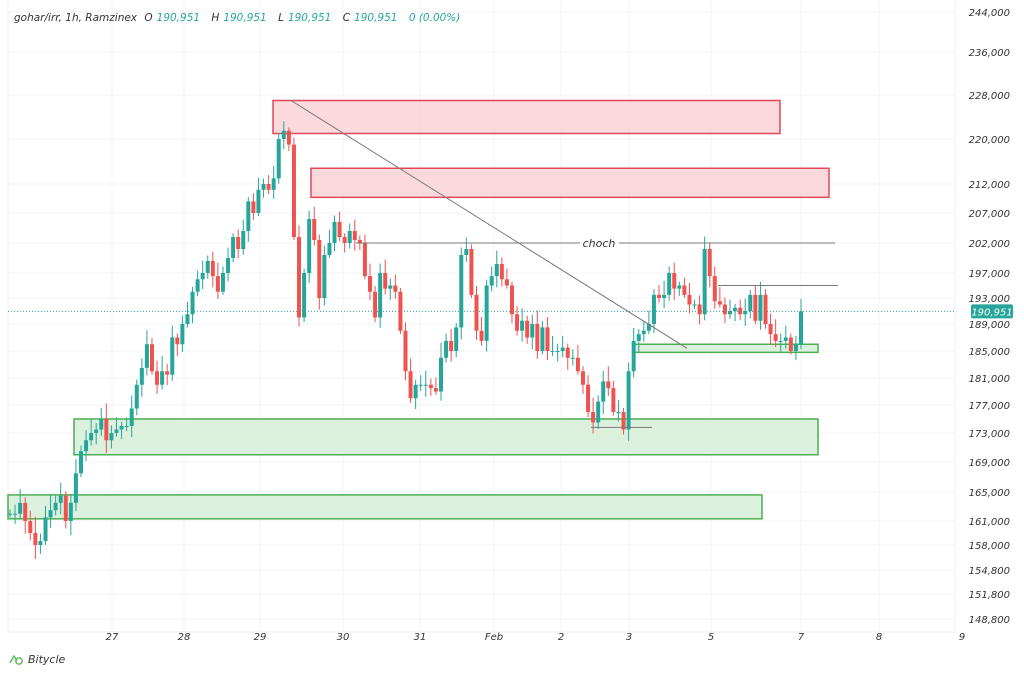  I want to click on y-tick-label: 202,000, so click(989, 244).